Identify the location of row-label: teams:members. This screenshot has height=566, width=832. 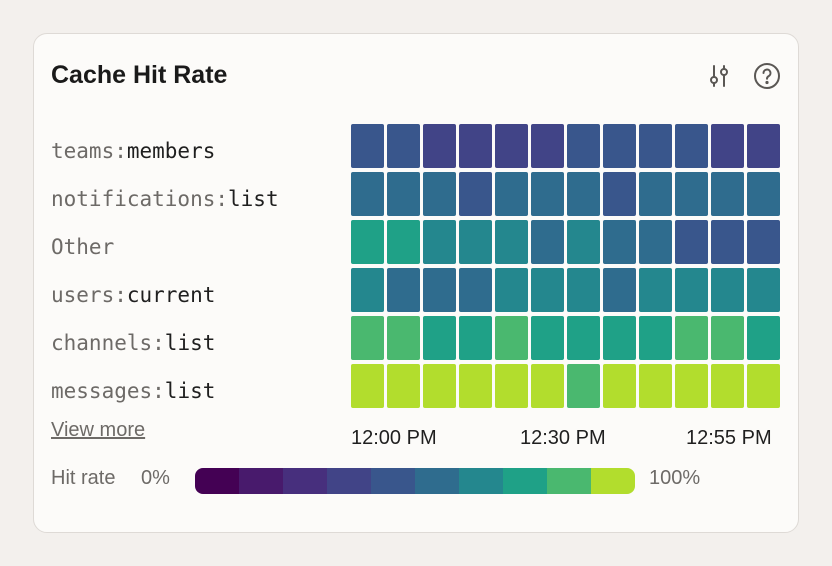
(133, 151).